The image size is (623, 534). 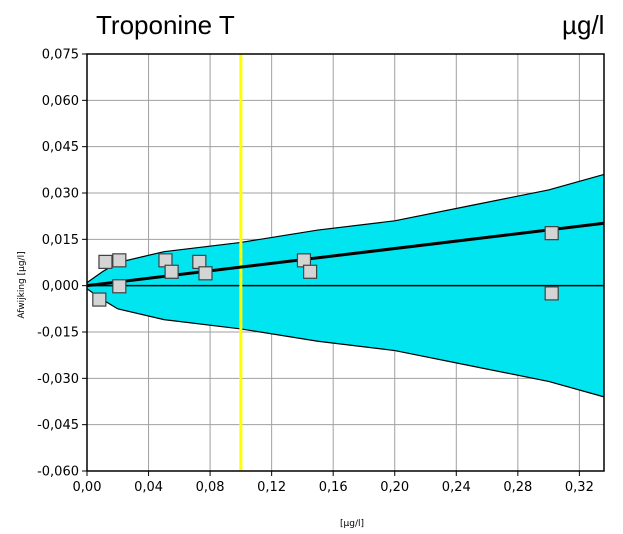 What do you see at coordinates (22, 284) in the screenshot?
I see `y-axis-label: Afwijking [µg/l]` at bounding box center [22, 284].